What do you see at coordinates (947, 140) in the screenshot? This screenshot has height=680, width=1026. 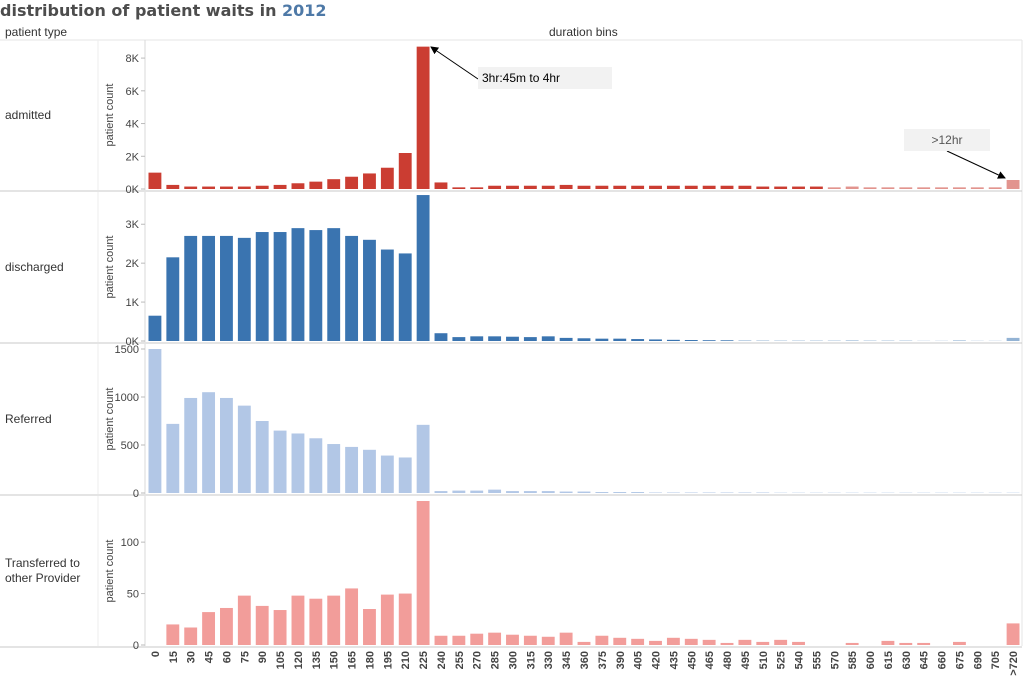 I see `annotation-callout-12hr: >12hr` at bounding box center [947, 140].